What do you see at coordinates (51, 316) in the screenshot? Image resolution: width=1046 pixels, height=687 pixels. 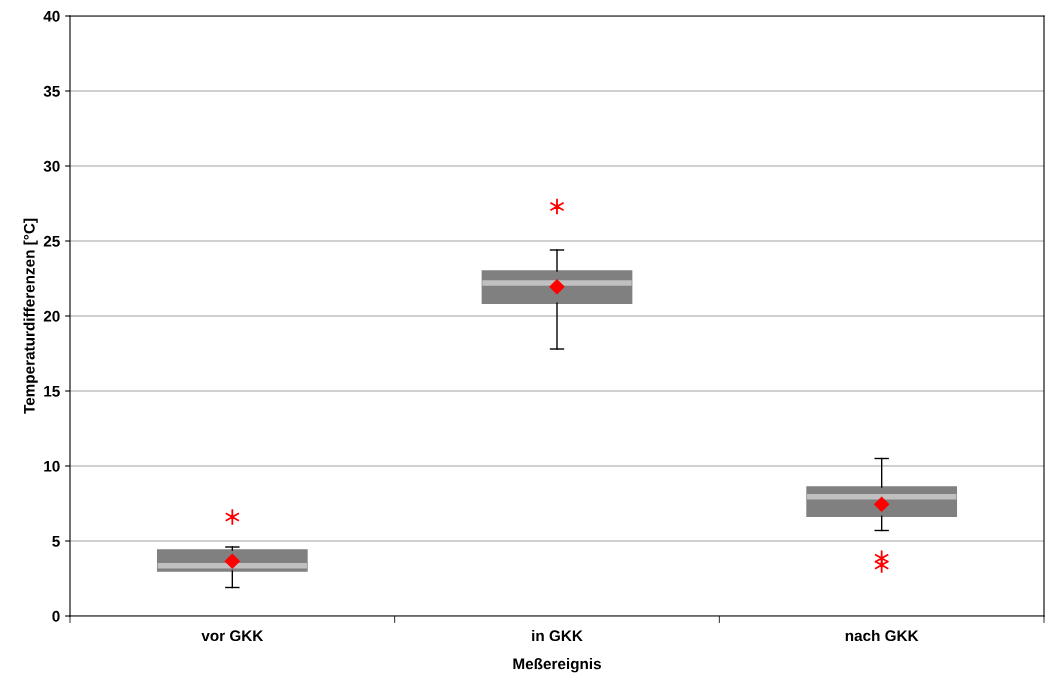 I see `y-tick-label: 20` at bounding box center [51, 316].